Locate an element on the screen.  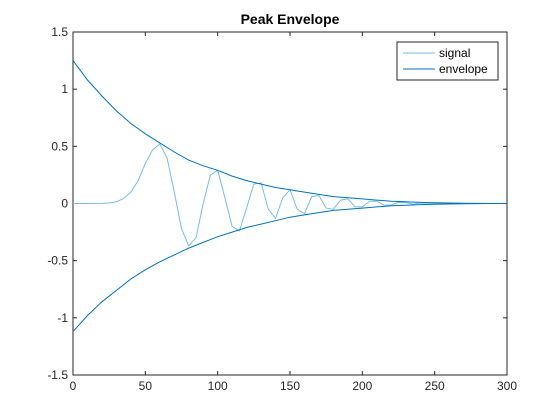
legend-box is located at coordinates (447, 61).